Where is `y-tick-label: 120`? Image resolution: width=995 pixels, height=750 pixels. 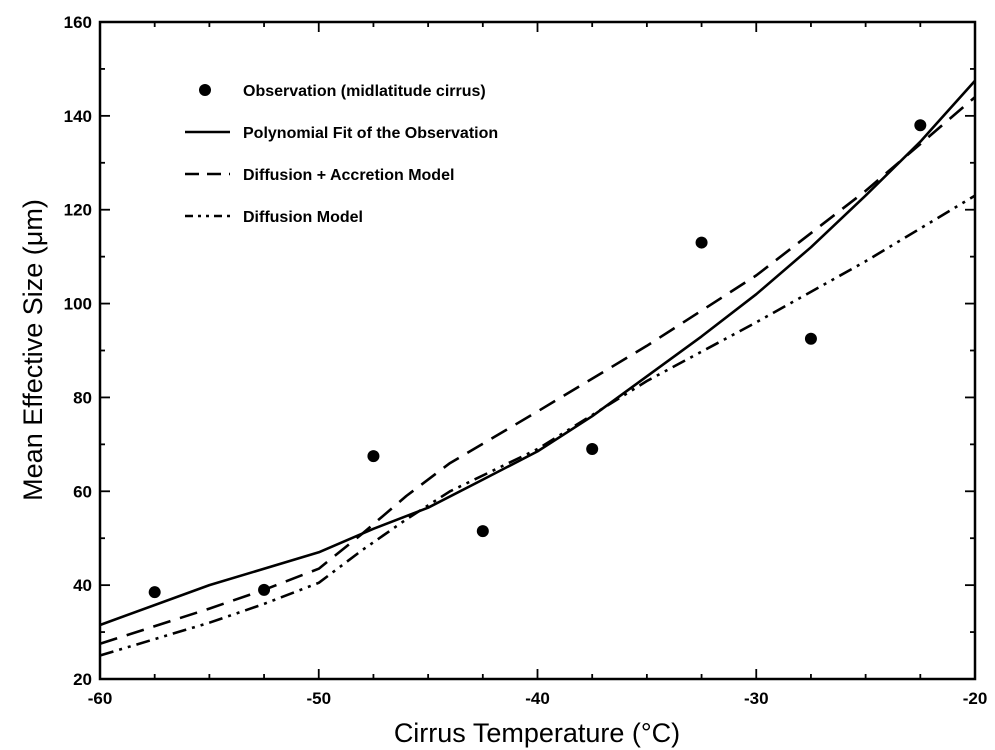
y-tick-label: 120 is located at coordinates (78, 210).